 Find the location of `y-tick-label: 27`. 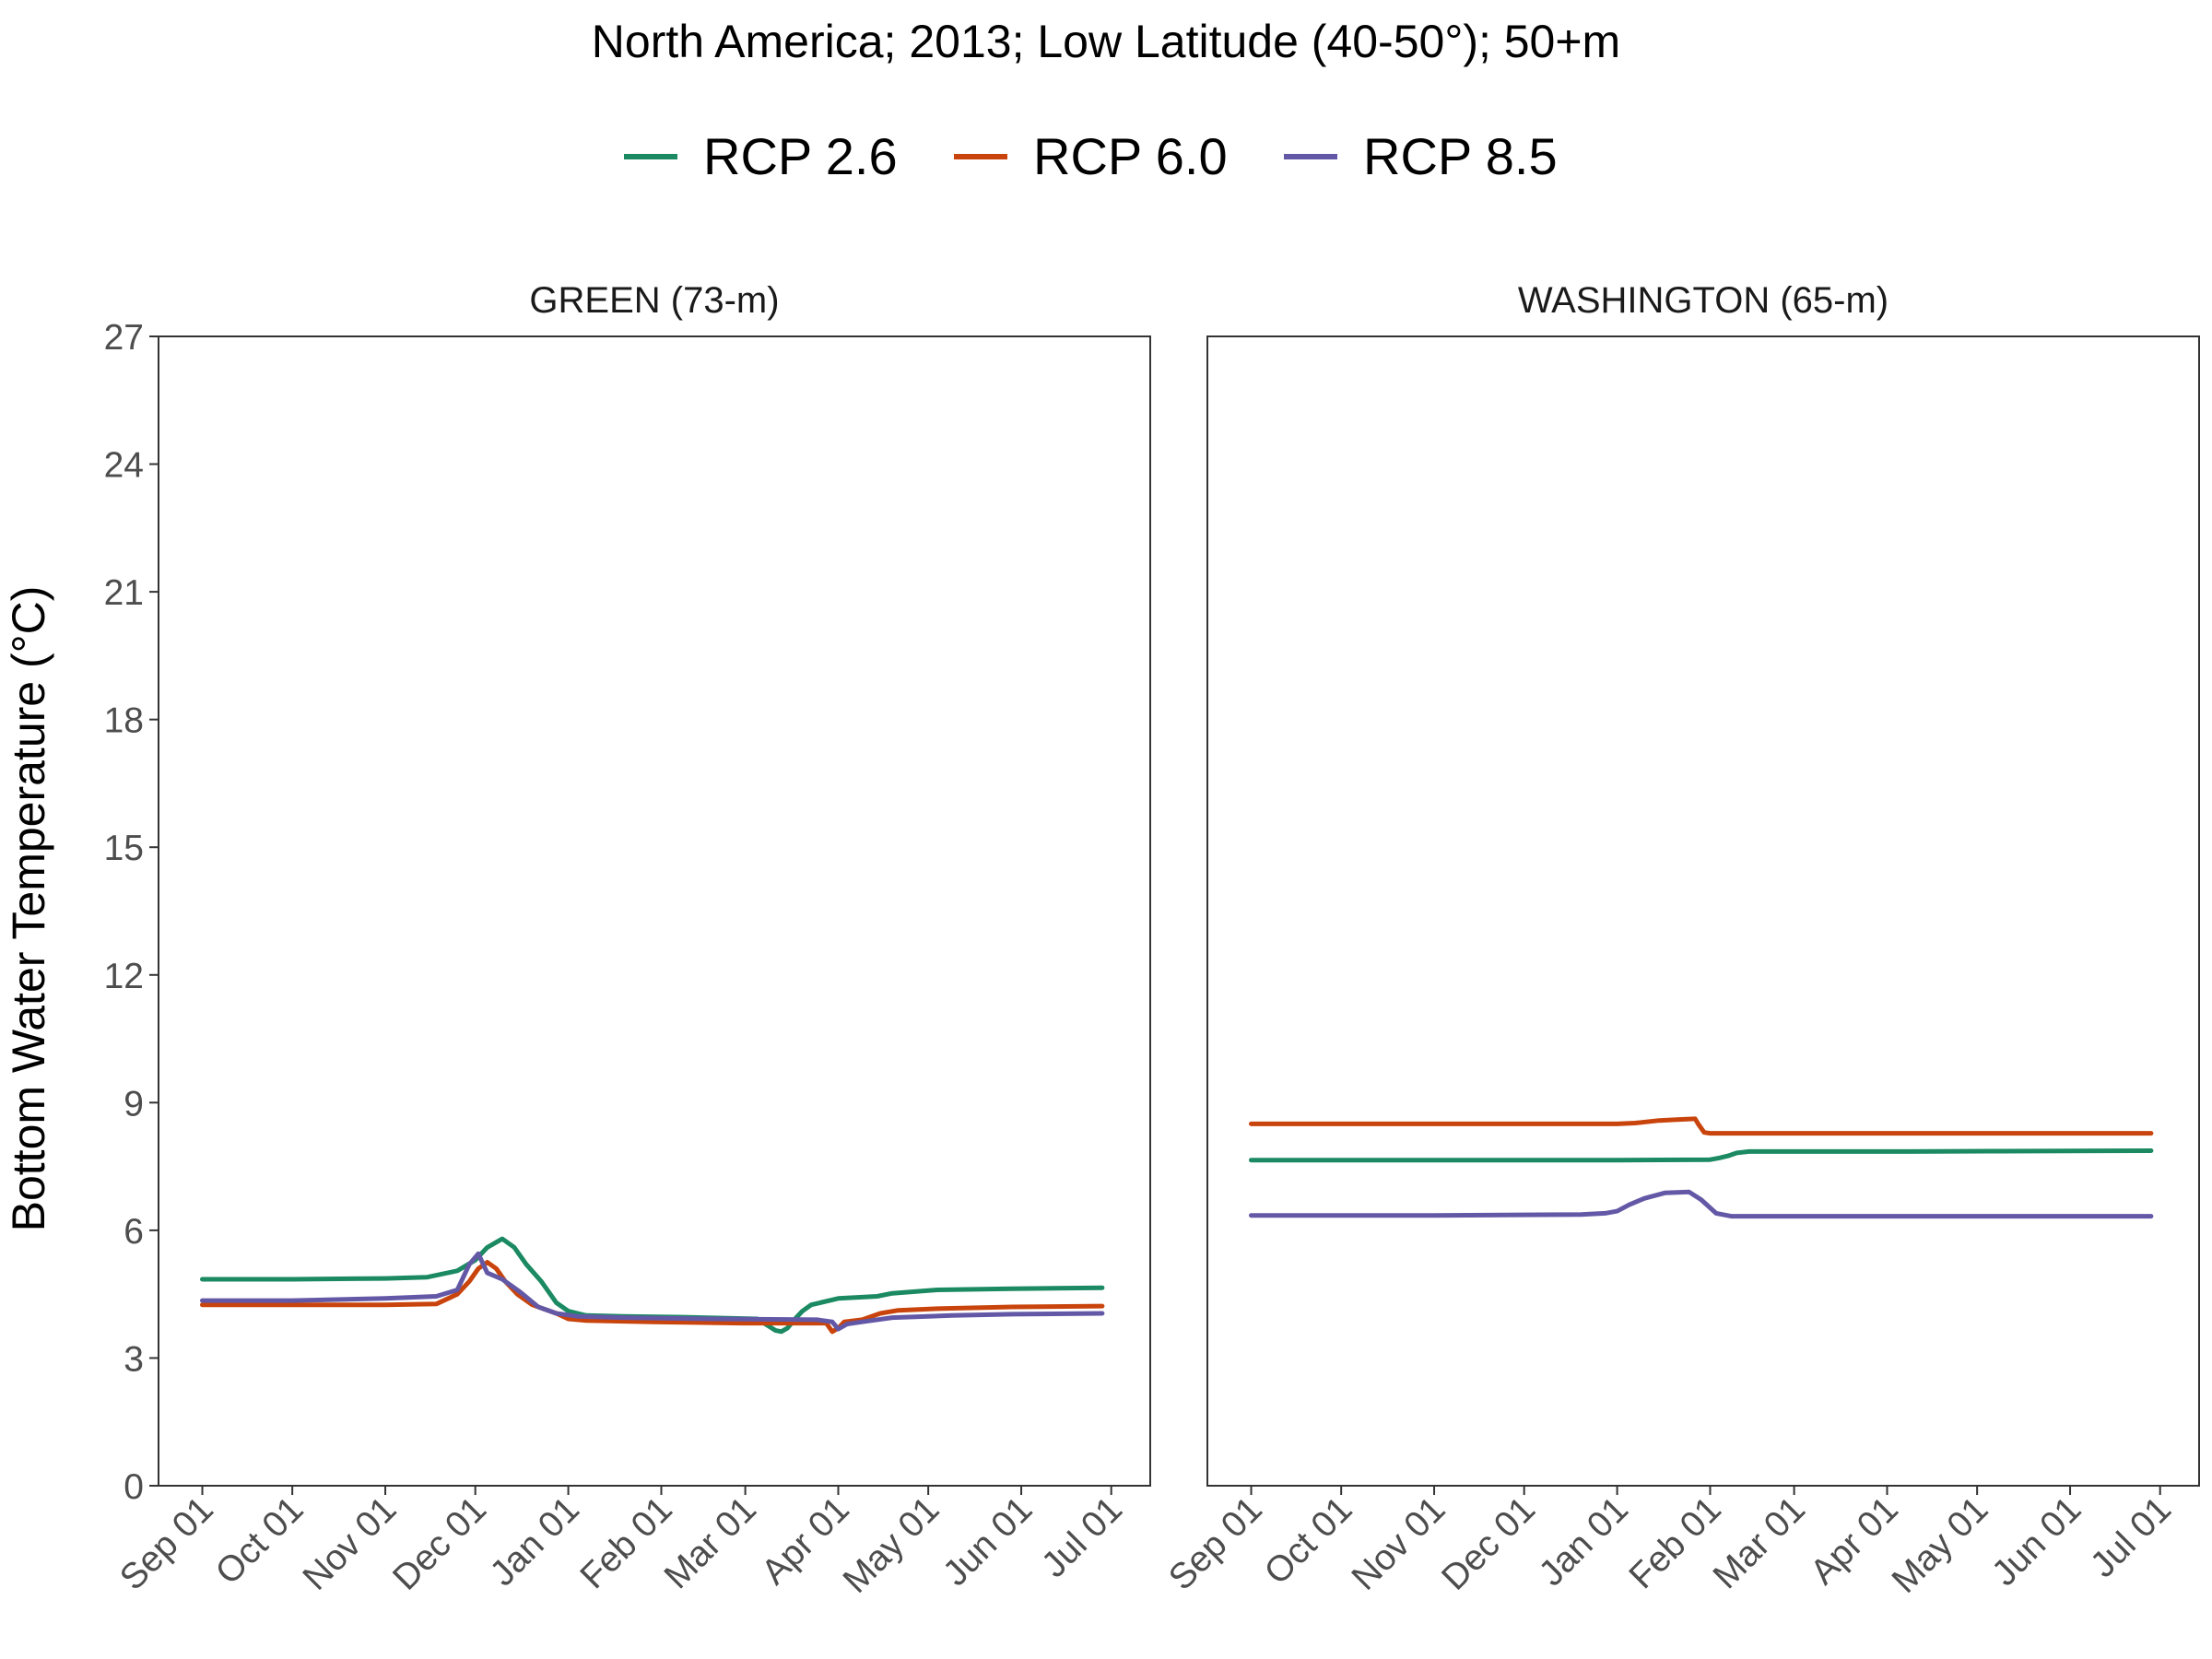

y-tick-label: 27 is located at coordinates (124, 338).